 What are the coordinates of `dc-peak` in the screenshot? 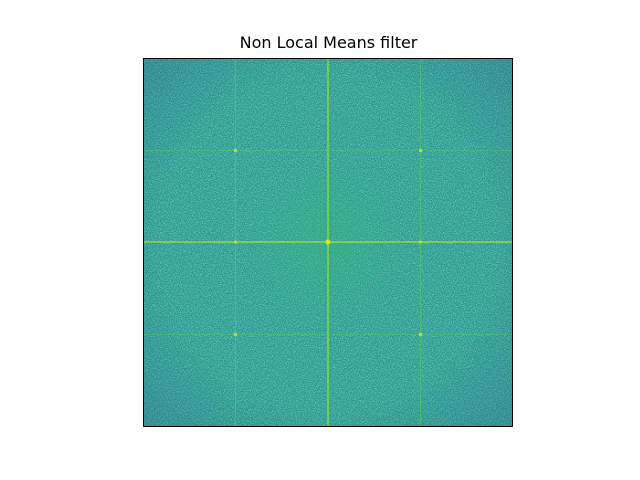 It's located at (328, 242).